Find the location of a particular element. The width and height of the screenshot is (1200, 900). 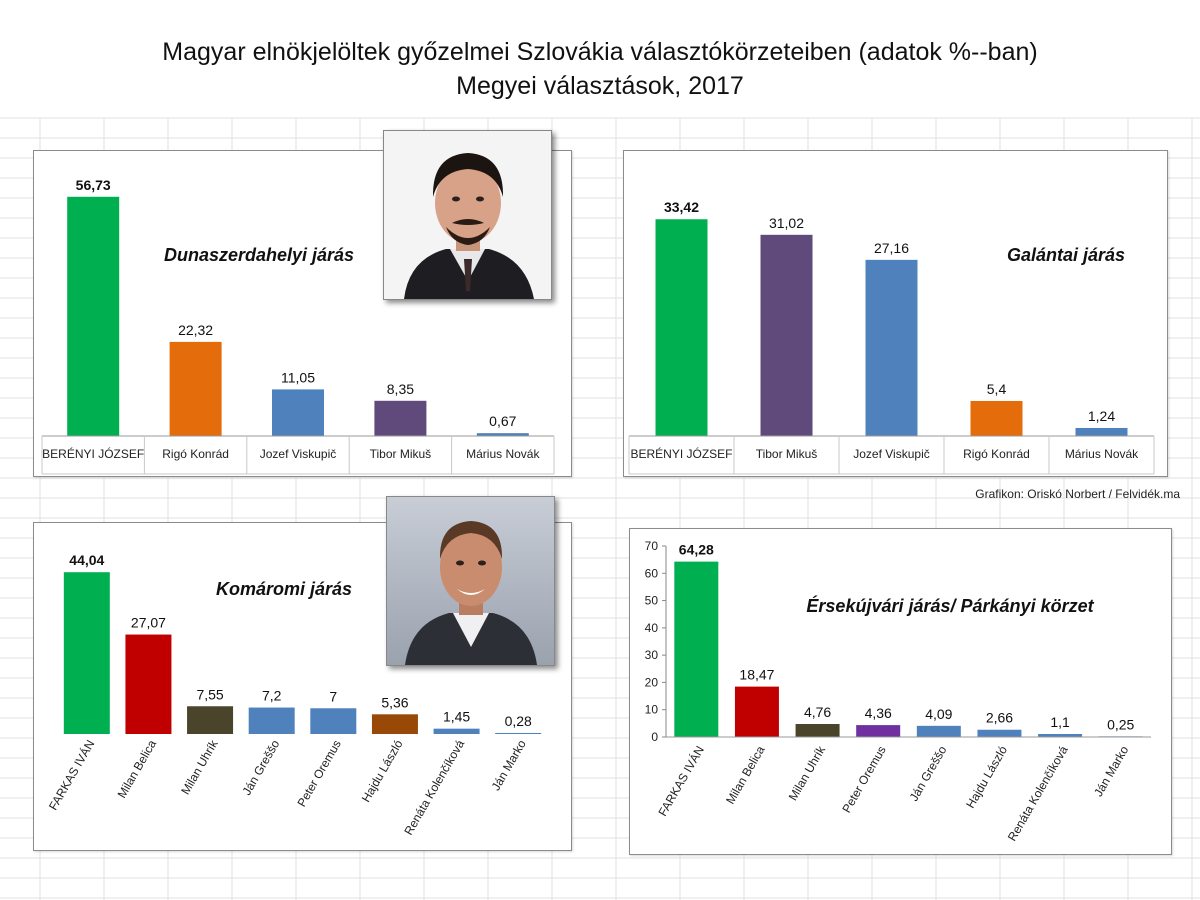

bar-value-label: 44,04 is located at coordinates (86, 560).